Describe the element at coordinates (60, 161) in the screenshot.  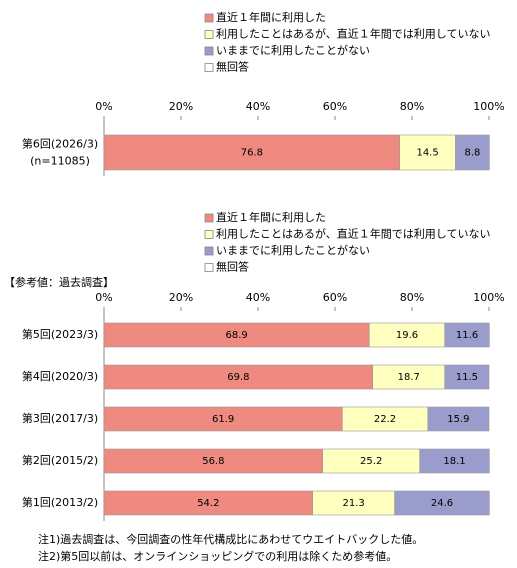
I see `sample-label: (n=11085)` at that location.